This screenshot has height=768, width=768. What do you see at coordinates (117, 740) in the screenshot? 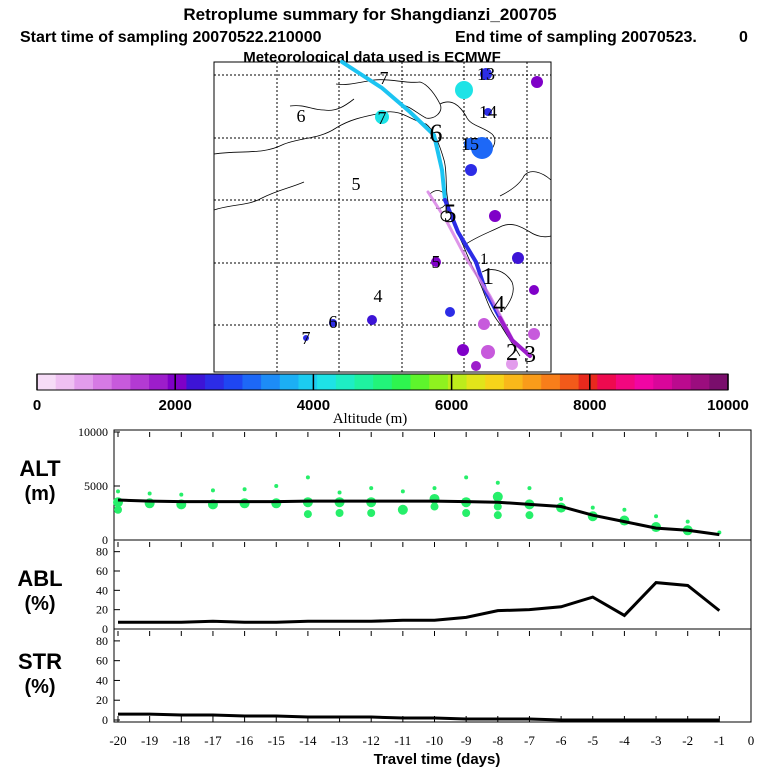
I see `x-axis-tick-label: -20` at bounding box center [117, 740].